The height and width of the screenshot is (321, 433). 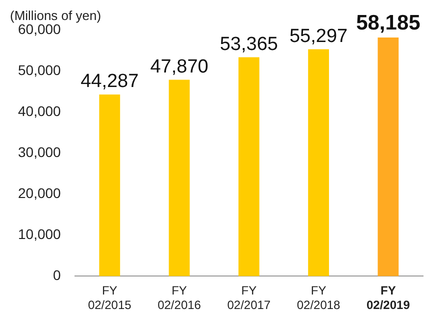 What do you see at coordinates (249, 44) in the screenshot?
I see `data-label: 53,365` at bounding box center [249, 44].